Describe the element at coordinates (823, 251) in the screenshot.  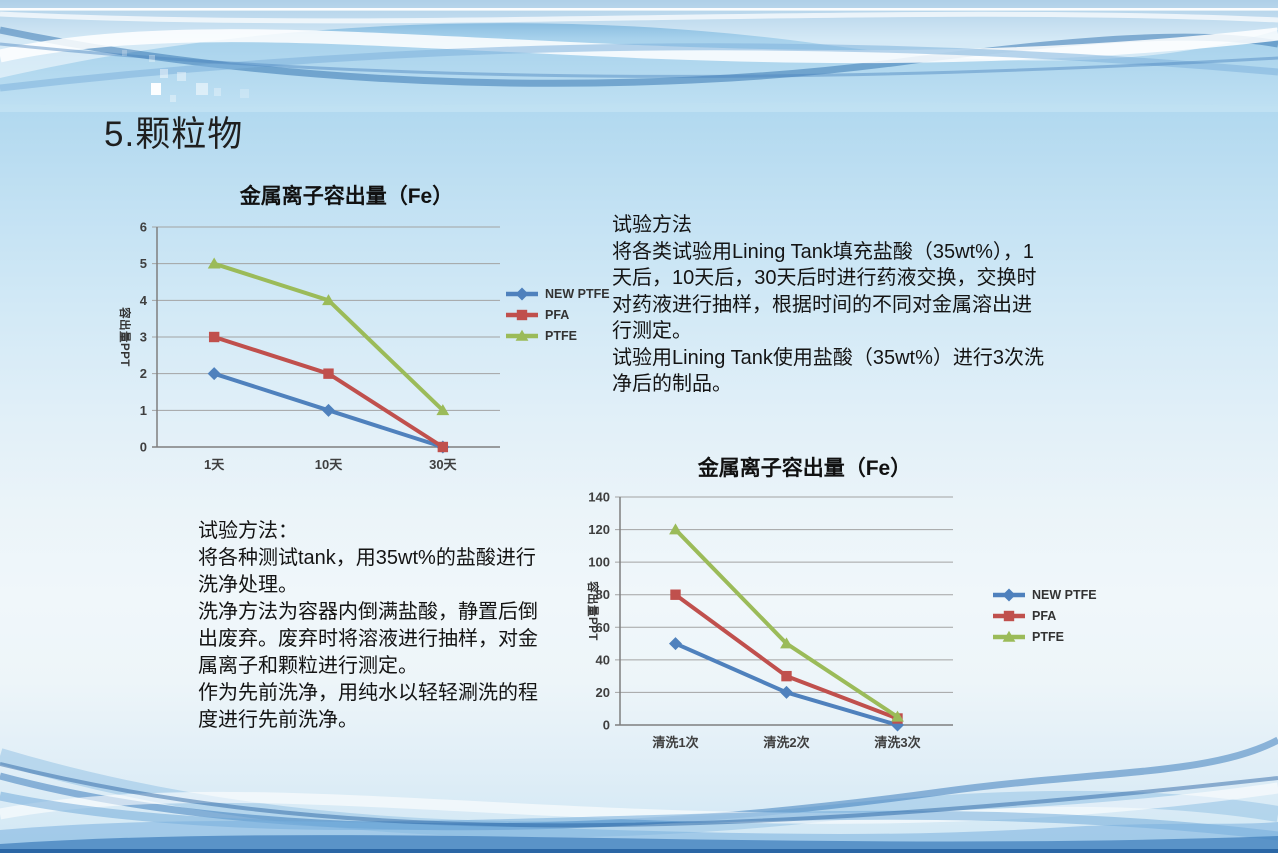
I see `text-line: 将各类试验用Lining Tank填充盐酸（35wt%），1` at that location.